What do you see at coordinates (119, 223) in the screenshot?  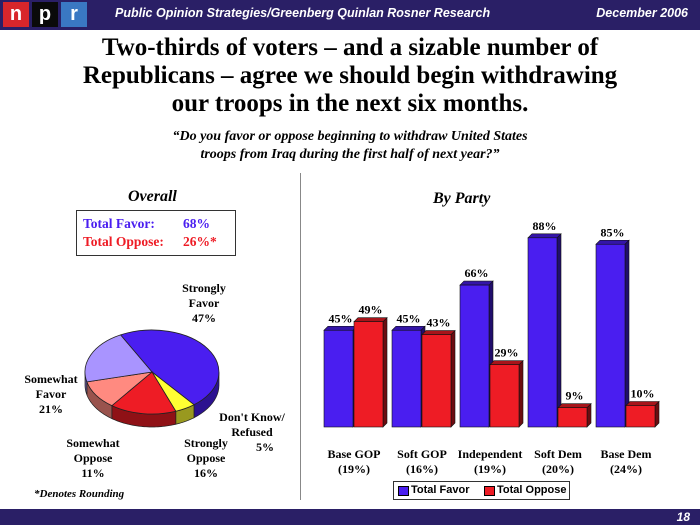 I see `total-favor-label: Total Favor:` at bounding box center [119, 223].